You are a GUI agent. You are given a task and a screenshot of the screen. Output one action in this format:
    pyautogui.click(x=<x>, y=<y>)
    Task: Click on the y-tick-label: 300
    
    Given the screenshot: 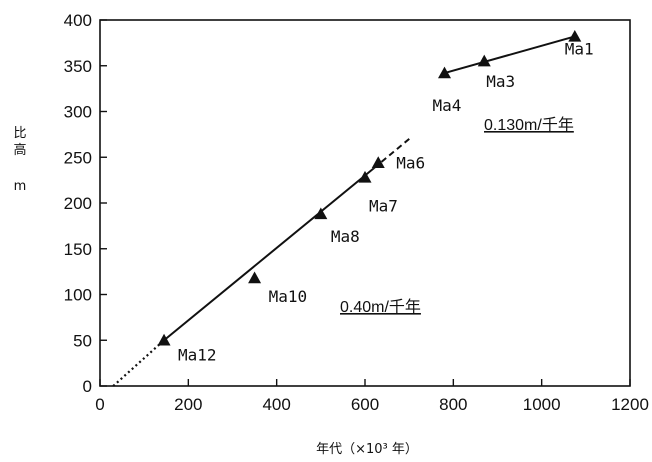 What is the action you would take?
    pyautogui.click(x=78, y=112)
    